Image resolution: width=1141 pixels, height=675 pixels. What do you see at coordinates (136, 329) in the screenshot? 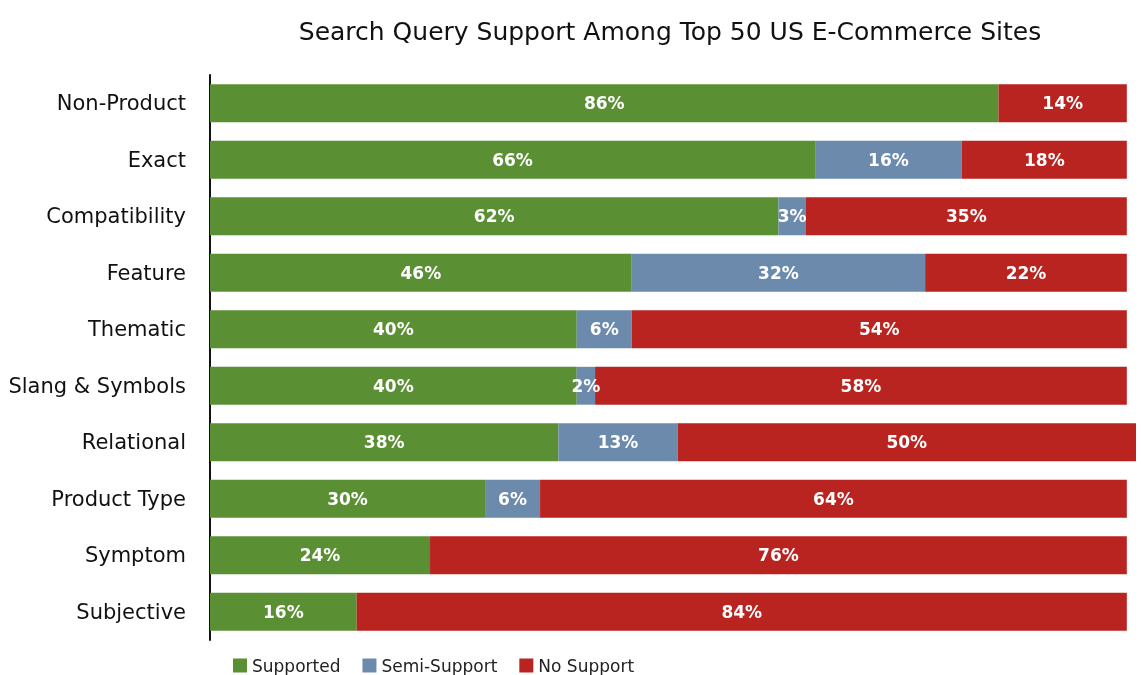
I see `y-tick-label: Thematic` at bounding box center [136, 329].